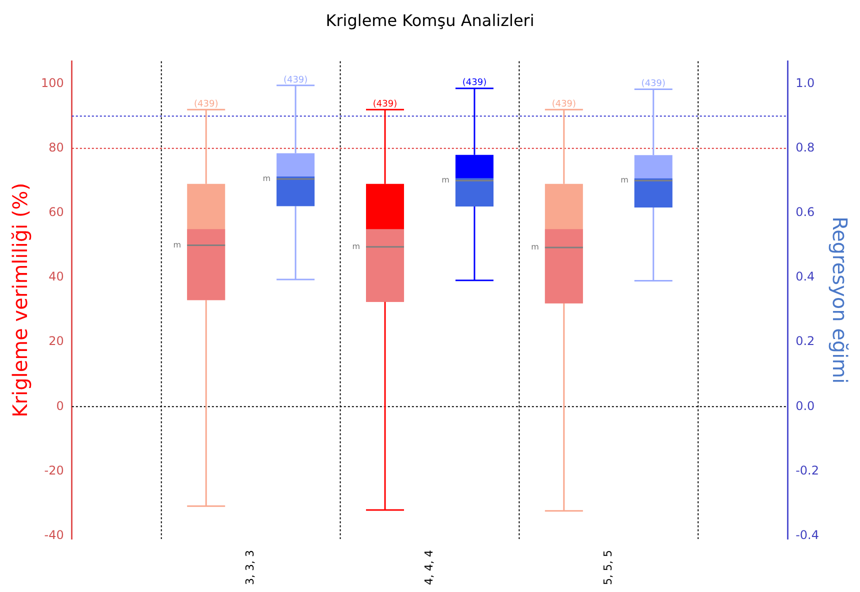 This screenshot has width=860, height=592. Describe the element at coordinates (56, 212) in the screenshot. I see `y-tick-label: 60` at that location.